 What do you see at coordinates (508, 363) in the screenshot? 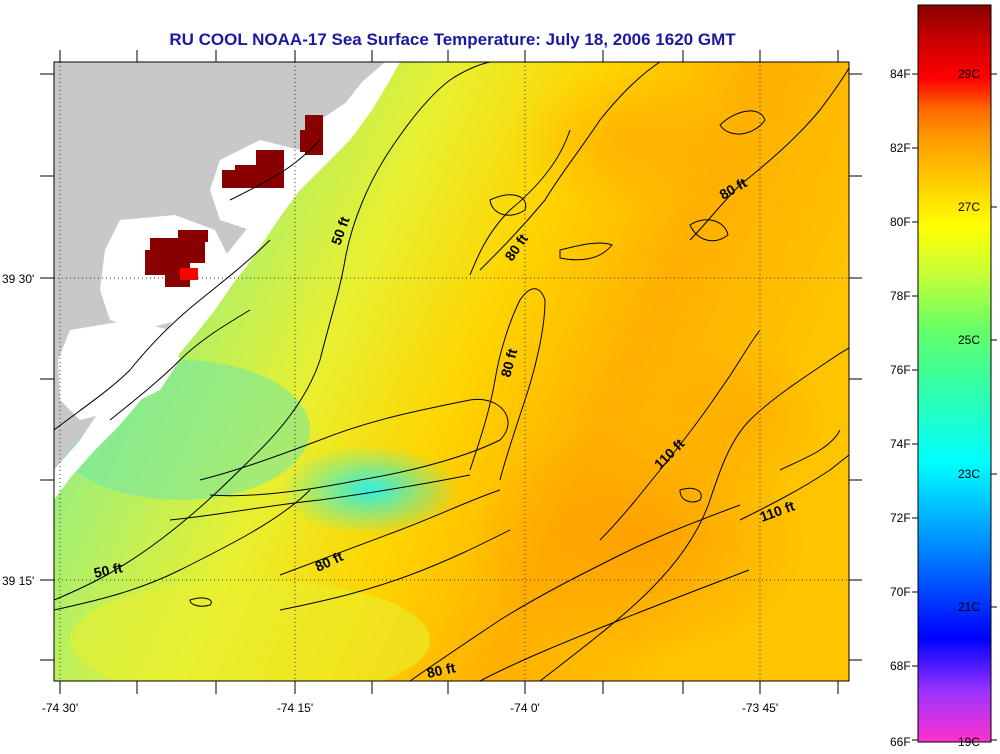
I see `contour-label-80ft-c: 80 ft` at bounding box center [508, 363].